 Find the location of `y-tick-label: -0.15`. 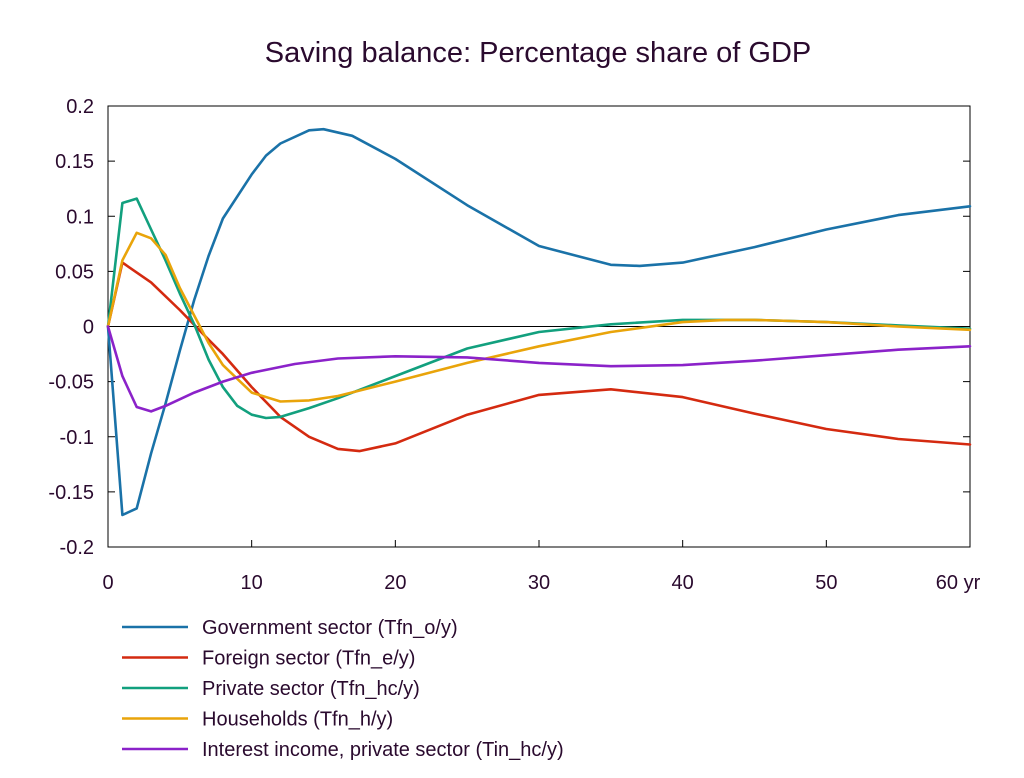

y-tick-label: -0.15 is located at coordinates (71, 493).